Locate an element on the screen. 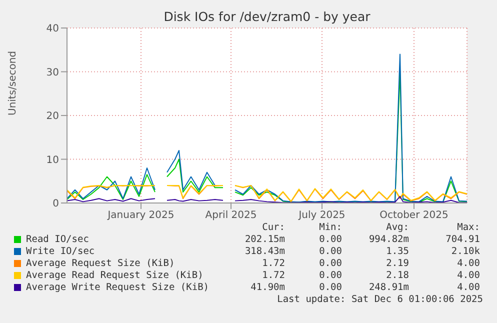 The width and height of the screenshot is (497, 323). y-tick-label: 40 is located at coordinates (52, 29).